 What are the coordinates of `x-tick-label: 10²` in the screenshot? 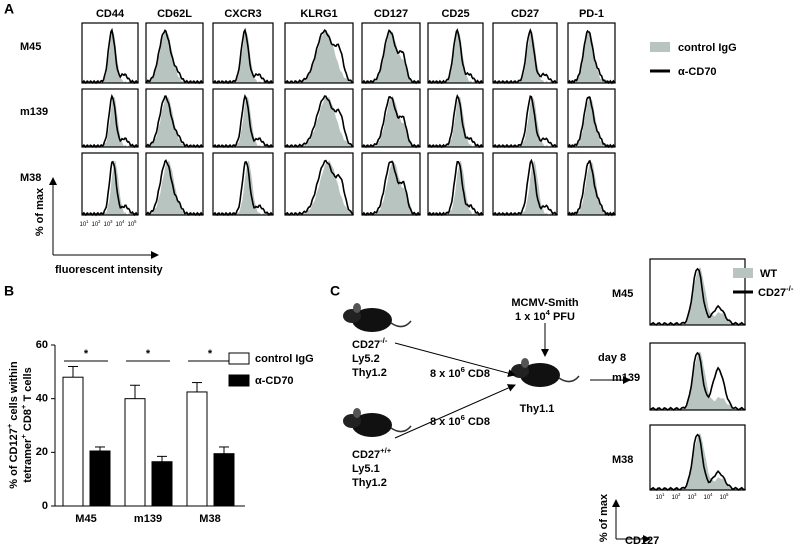 It's located at (676, 496).